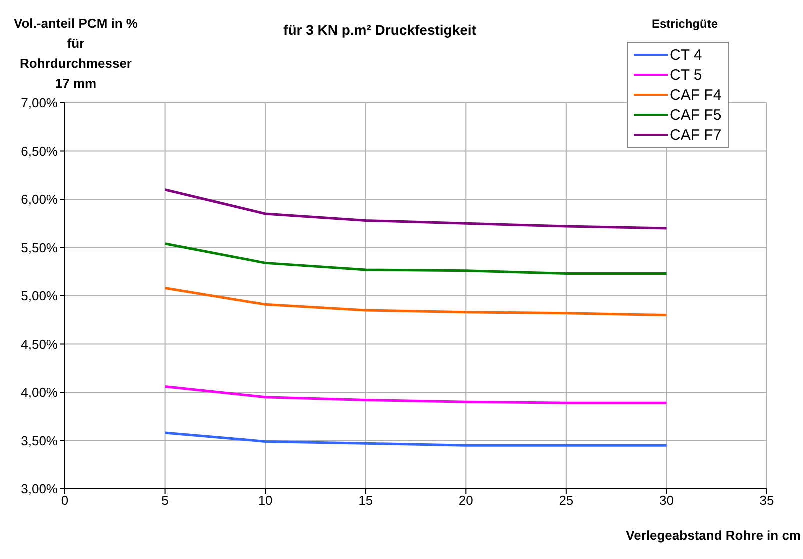 This screenshot has height=559, width=803. I want to click on x-tick-label: 20, so click(466, 500).